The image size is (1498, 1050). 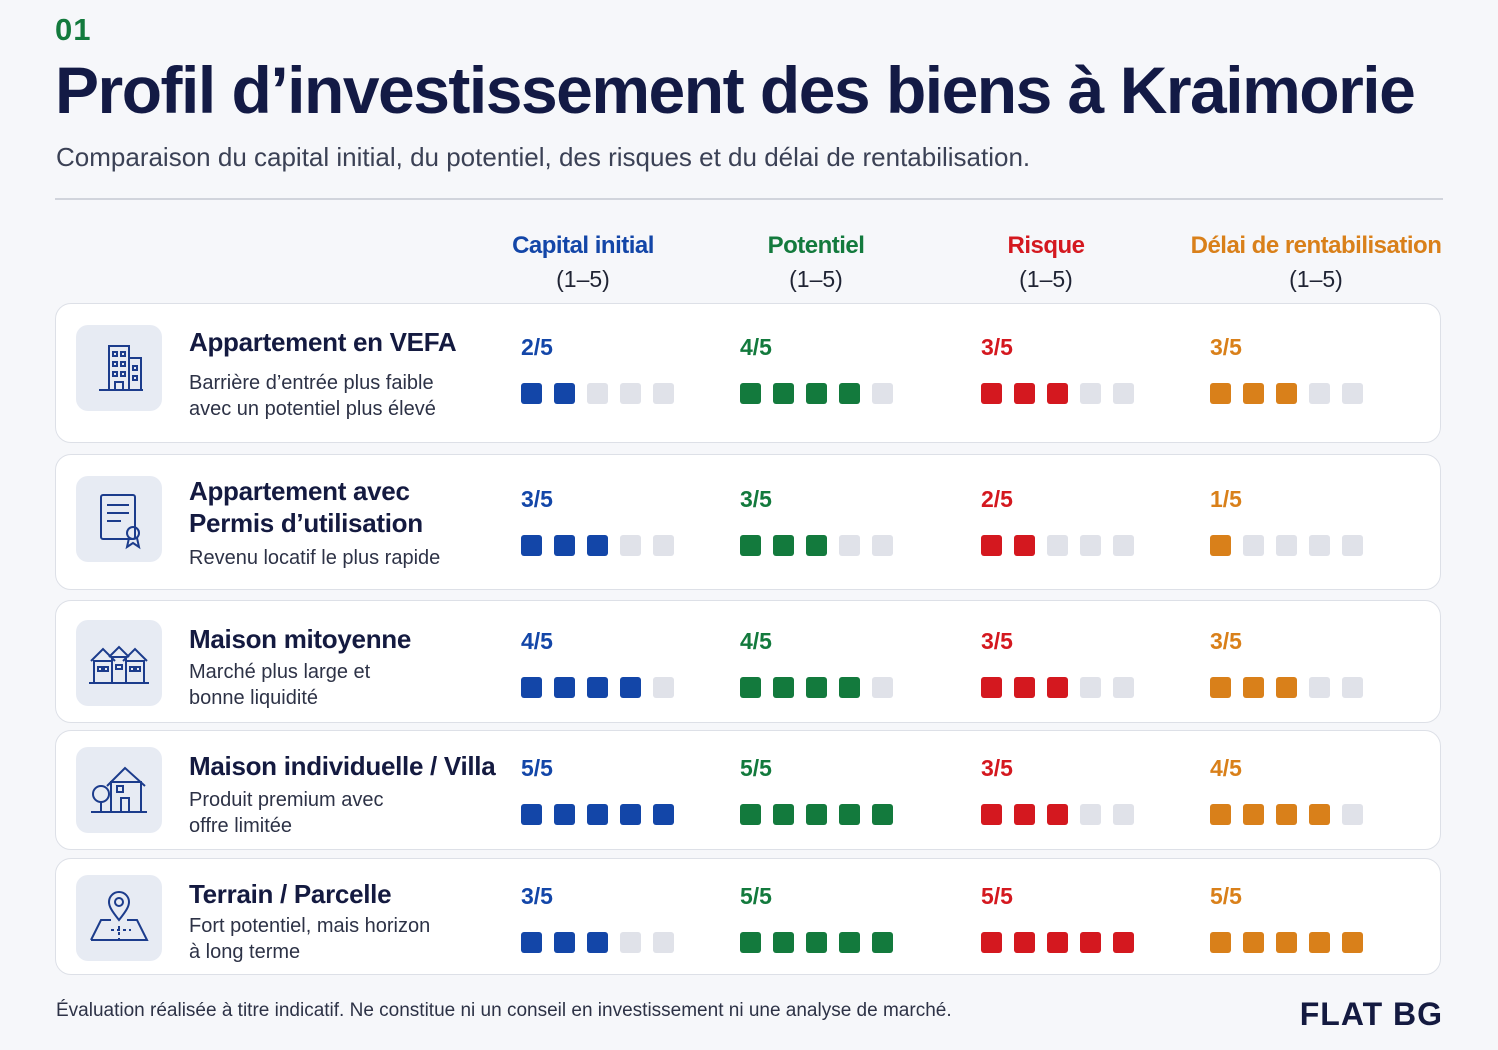 What do you see at coordinates (280, 672) in the screenshot?
I see `property-description: Marché plus large et` at bounding box center [280, 672].